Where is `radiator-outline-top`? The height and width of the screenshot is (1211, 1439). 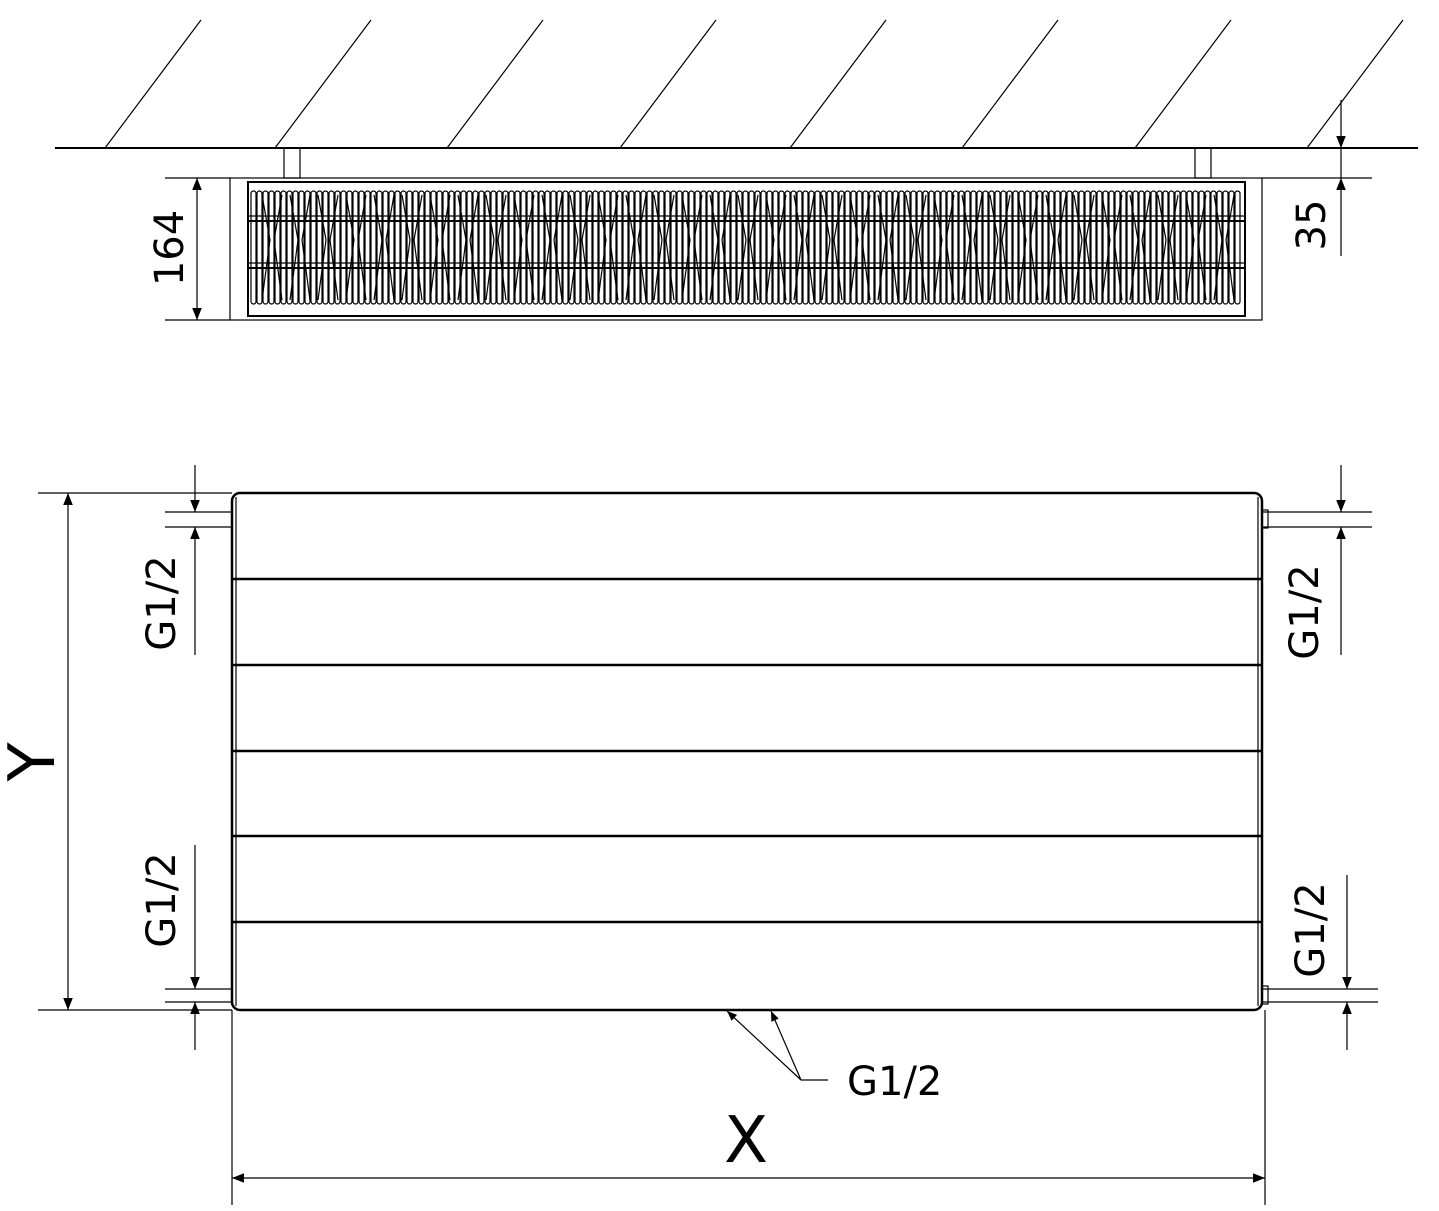 radiator-outline-top is located at coordinates (746, 249).